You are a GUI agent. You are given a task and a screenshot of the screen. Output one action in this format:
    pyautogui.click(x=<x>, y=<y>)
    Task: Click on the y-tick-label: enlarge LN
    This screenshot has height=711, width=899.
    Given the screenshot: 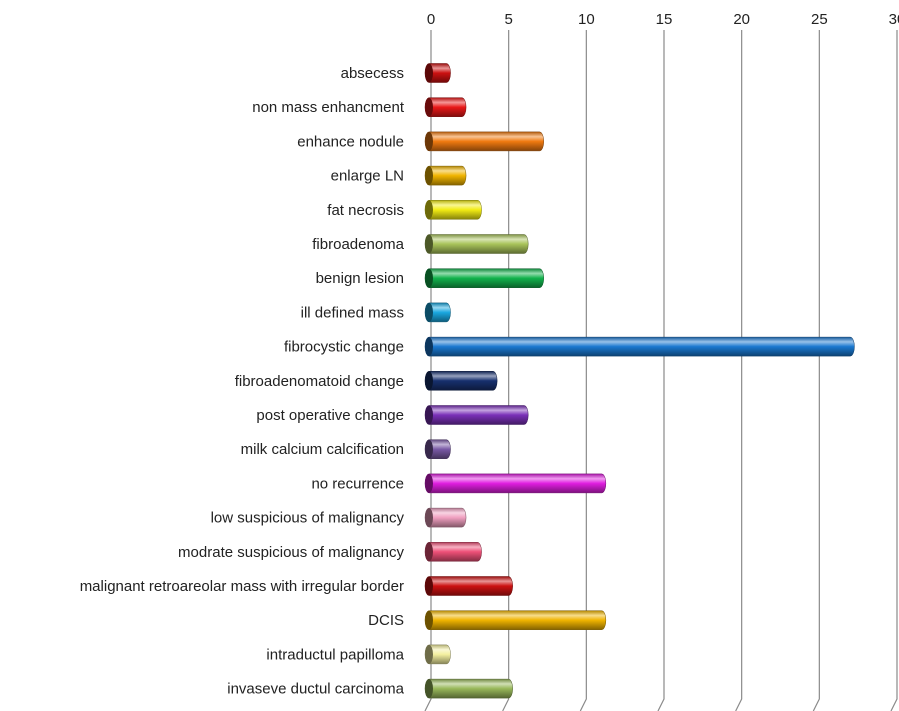 What is the action you would take?
    pyautogui.click(x=367, y=176)
    